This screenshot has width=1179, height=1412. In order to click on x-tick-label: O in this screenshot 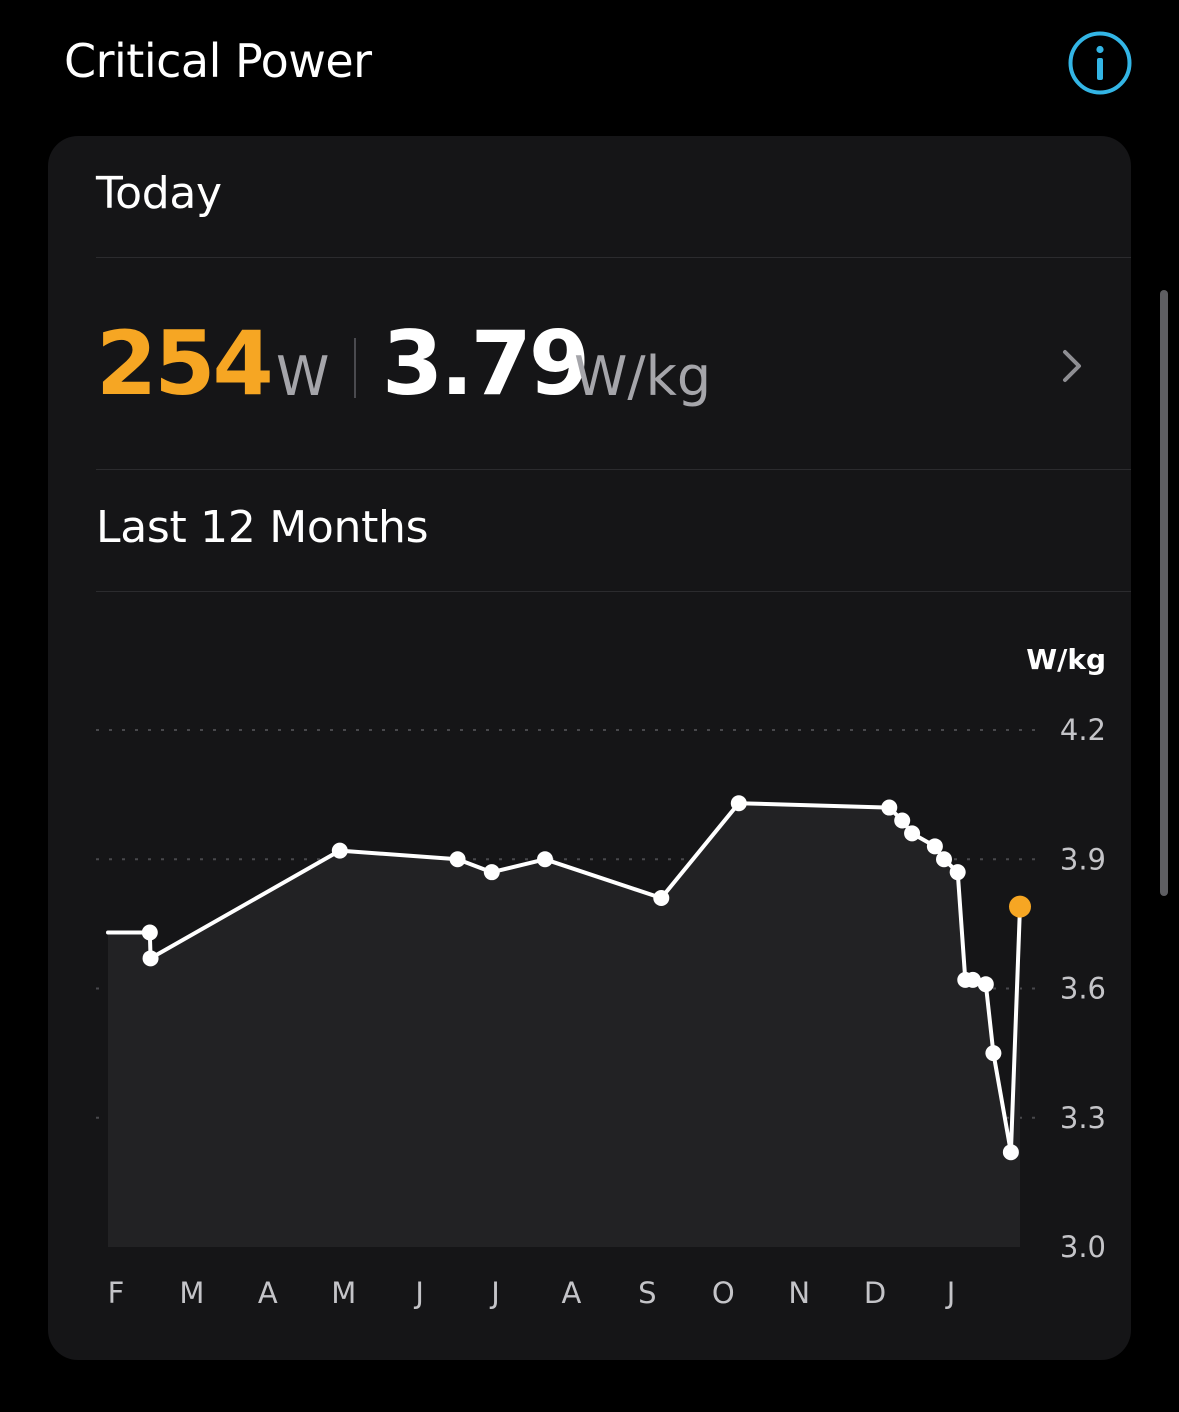, I will do `click(723, 1293)`.